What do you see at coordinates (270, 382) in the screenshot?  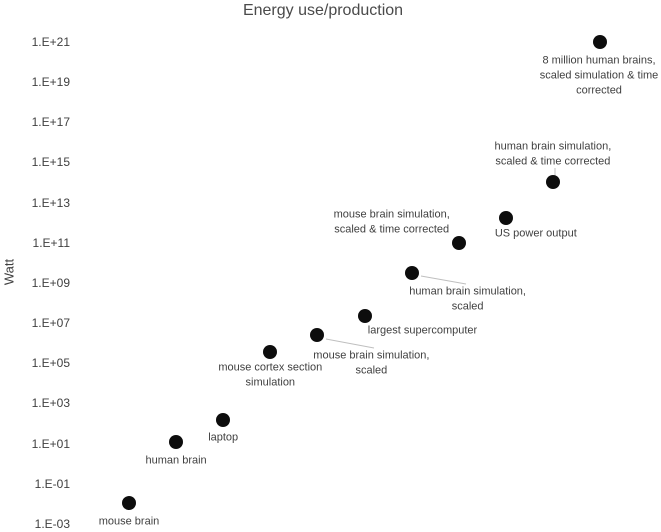 I see `data-point-label: simulation` at bounding box center [270, 382].